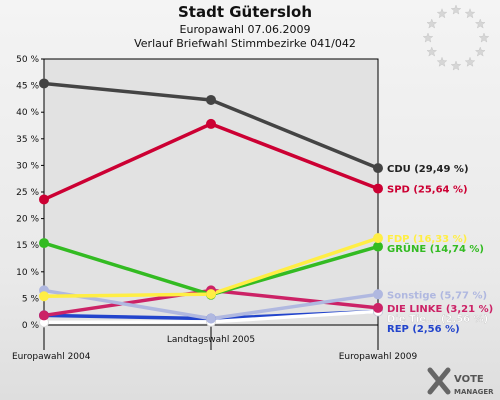  I want to click on series-end-label: FDP (16,33 %), so click(427, 239).